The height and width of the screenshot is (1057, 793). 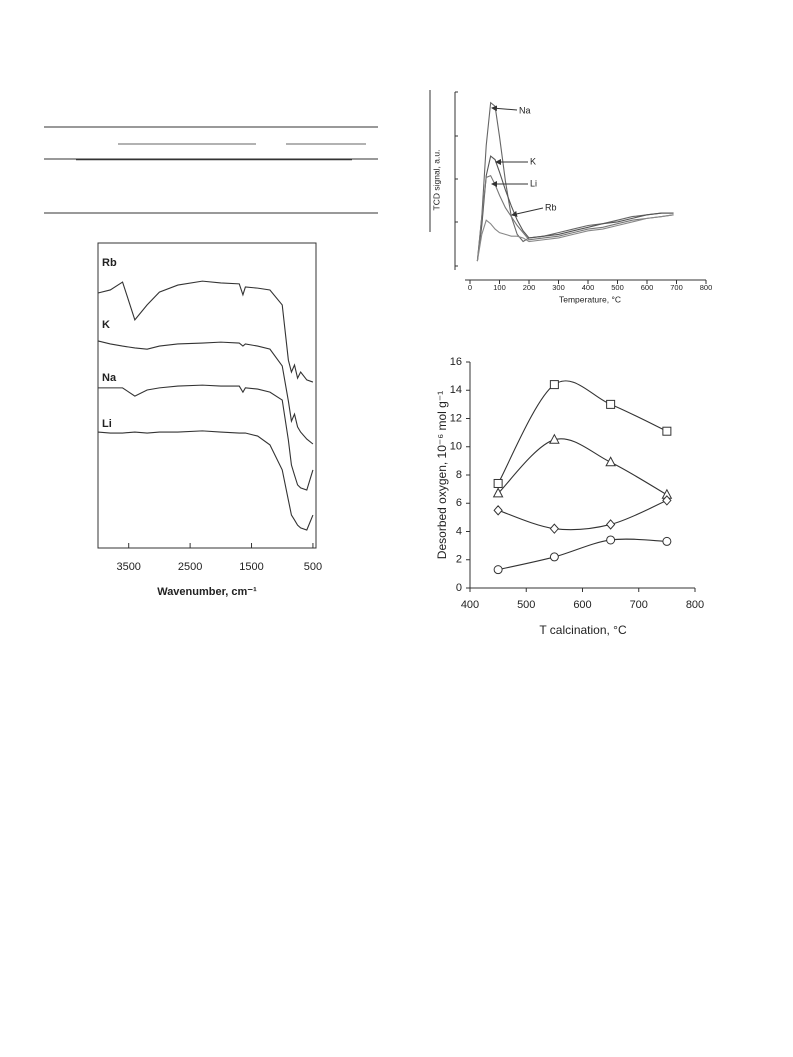 What do you see at coordinates (558, 287) in the screenshot?
I see `x-tick-label: 300` at bounding box center [558, 287].